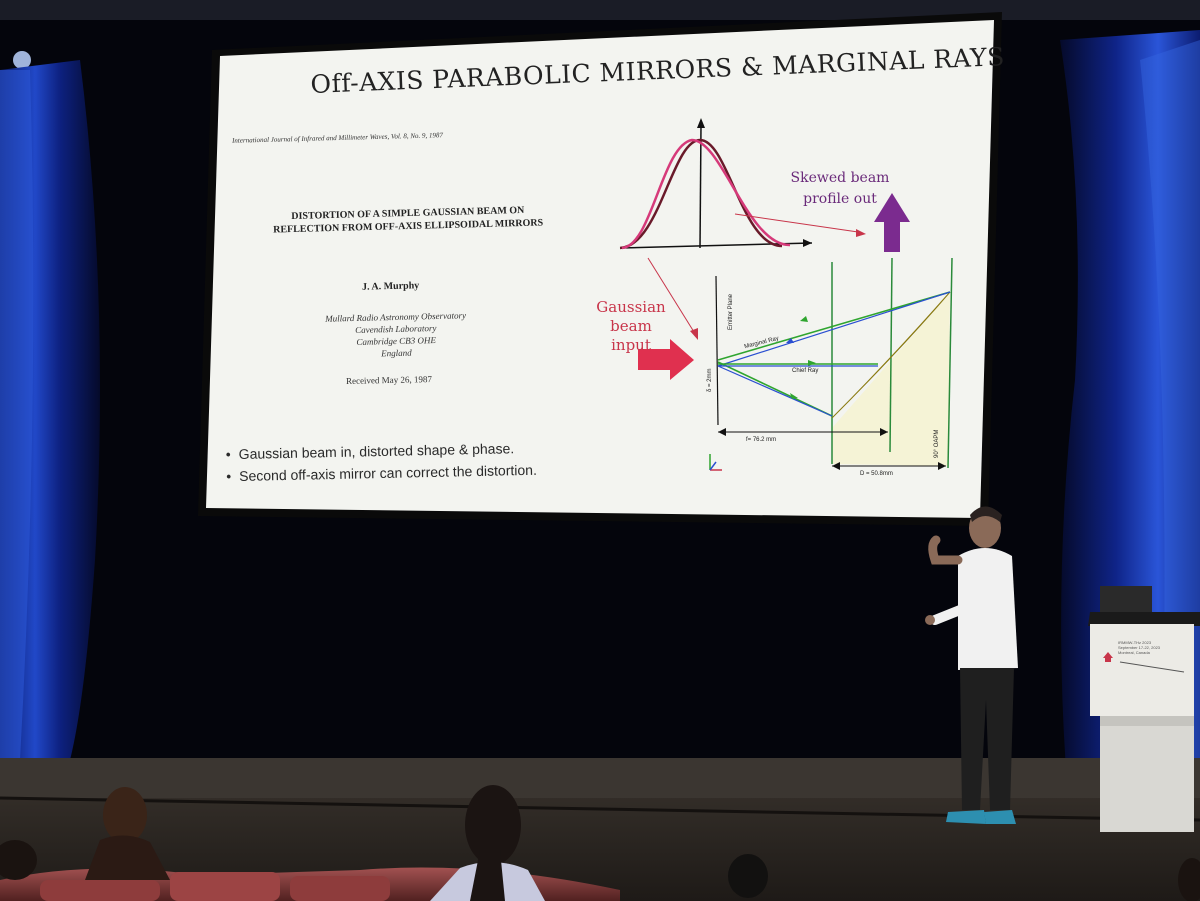  I want to click on up-arrow-icon, so click(892, 222).